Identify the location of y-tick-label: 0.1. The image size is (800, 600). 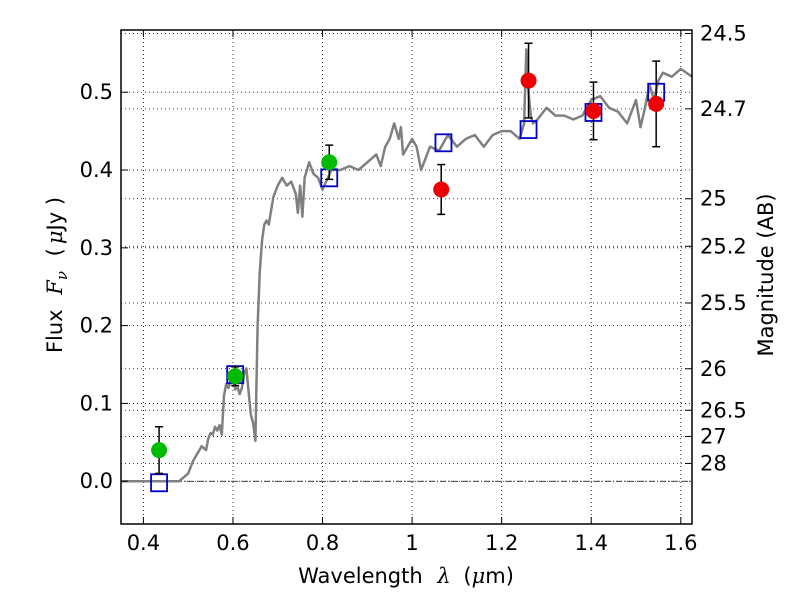
(96, 403).